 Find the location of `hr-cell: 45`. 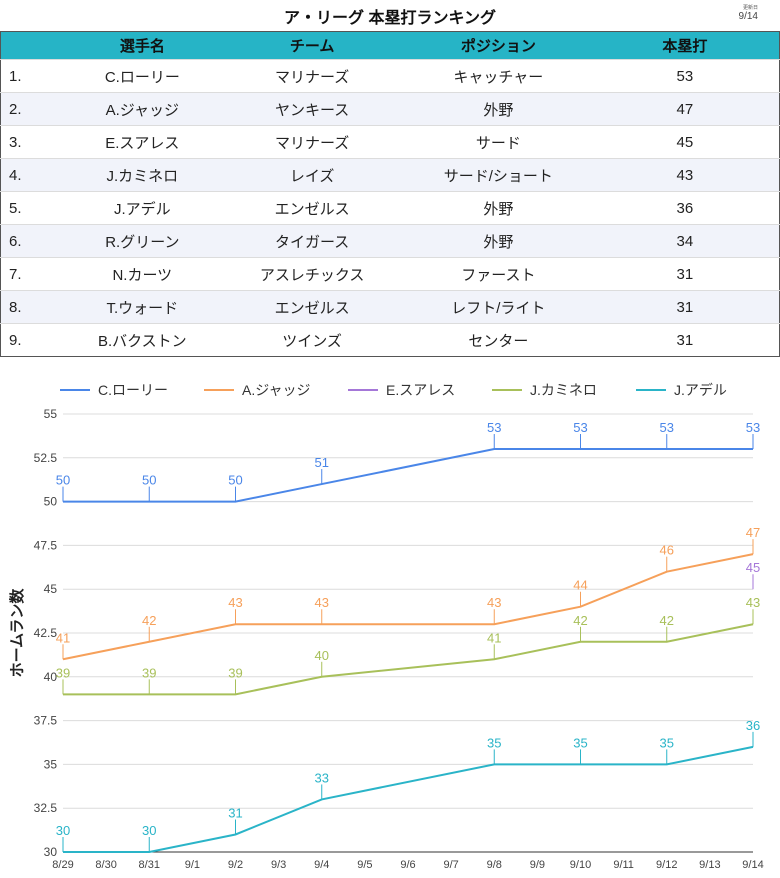

hr-cell: 45 is located at coordinates (685, 142).